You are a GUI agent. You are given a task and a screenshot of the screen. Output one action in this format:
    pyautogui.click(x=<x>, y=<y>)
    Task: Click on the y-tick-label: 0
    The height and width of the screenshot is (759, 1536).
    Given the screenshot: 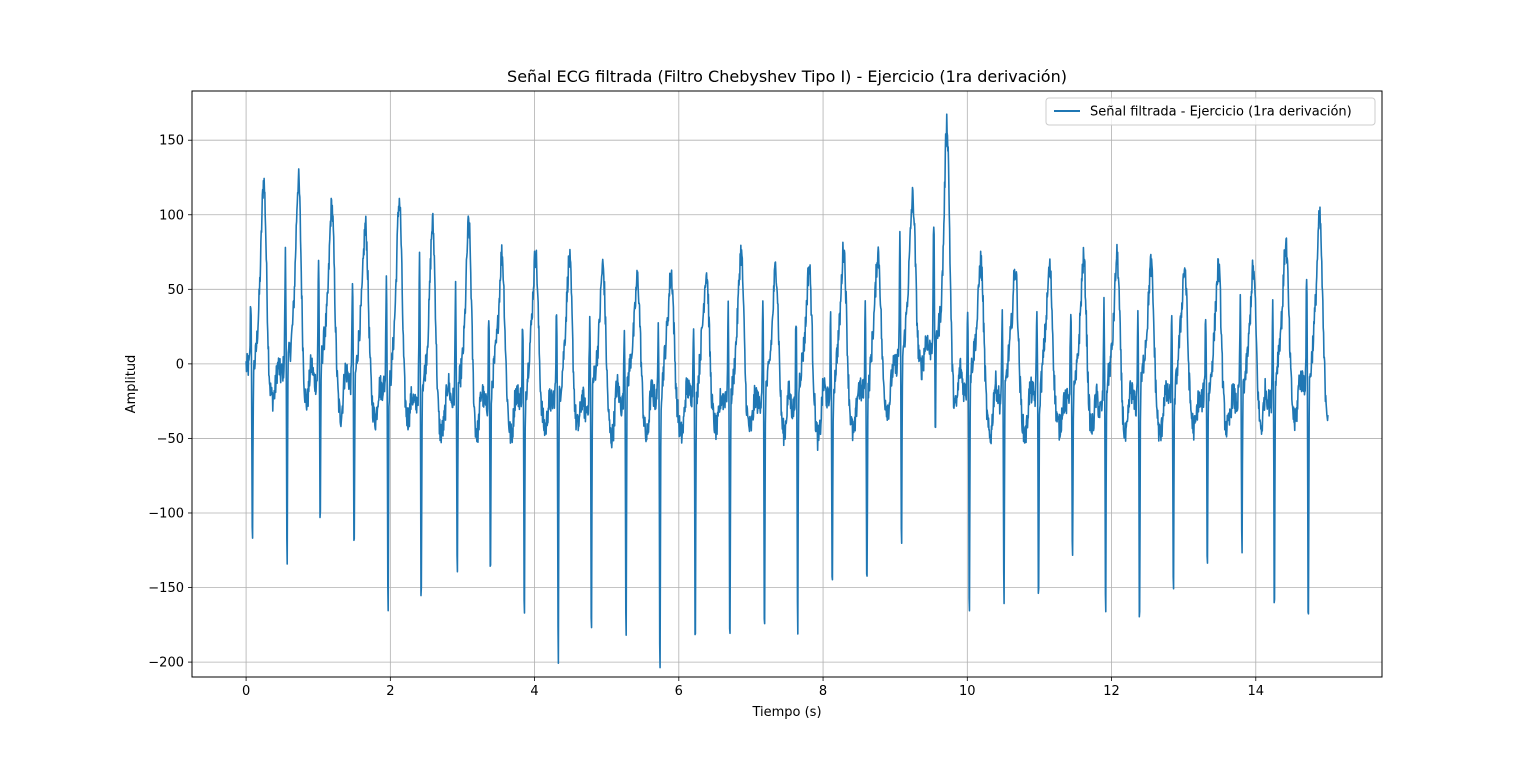 What is the action you would take?
    pyautogui.click(x=180, y=364)
    